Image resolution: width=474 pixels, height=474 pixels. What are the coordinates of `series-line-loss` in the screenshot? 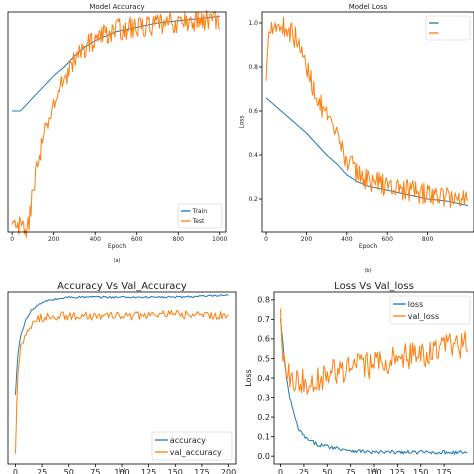 It's located at (374, 386).